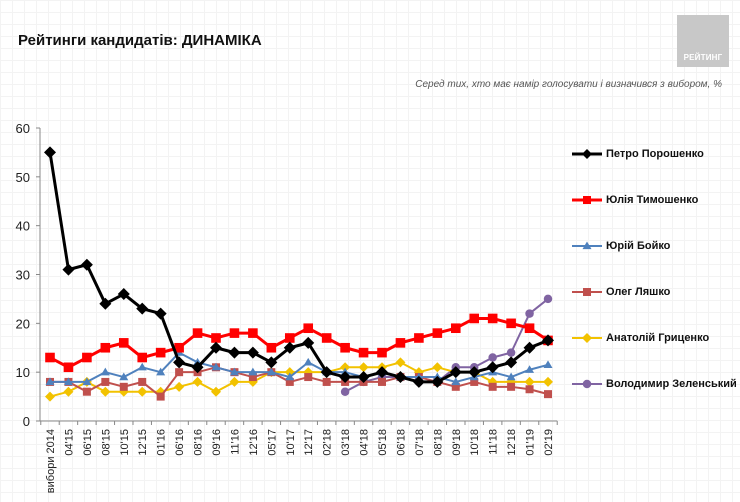 Image resolution: width=740 pixels, height=502 pixels. I want to click on x-tick-label: 09'18, so click(457, 442).